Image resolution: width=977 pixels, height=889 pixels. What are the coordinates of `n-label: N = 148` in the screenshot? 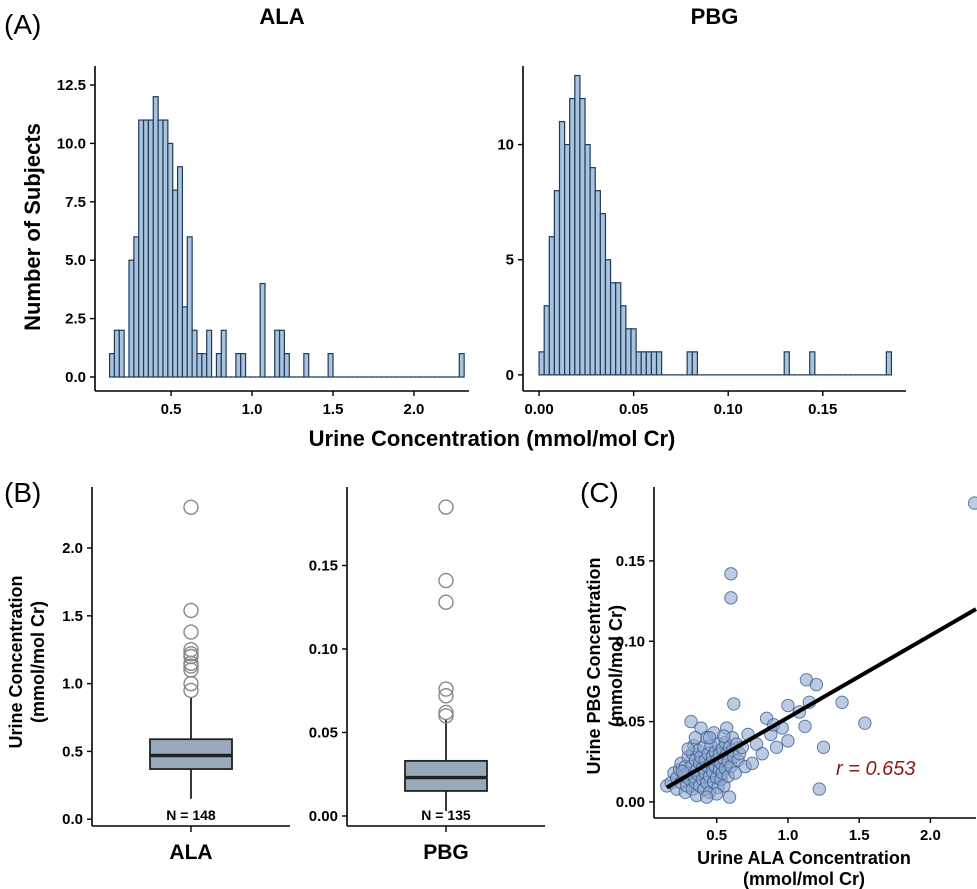 It's located at (191, 815).